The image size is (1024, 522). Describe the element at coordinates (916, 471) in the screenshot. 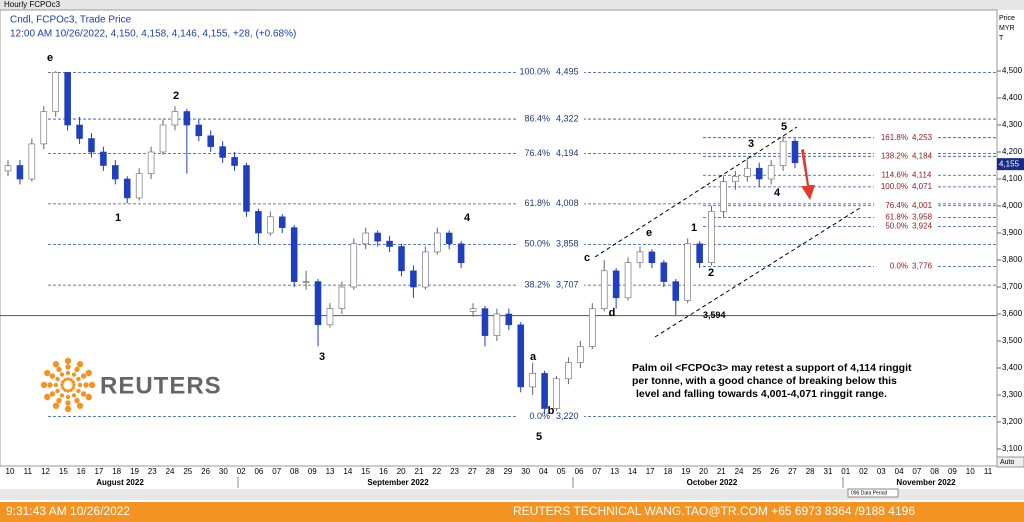

I see `x-tick-label: 07` at that location.